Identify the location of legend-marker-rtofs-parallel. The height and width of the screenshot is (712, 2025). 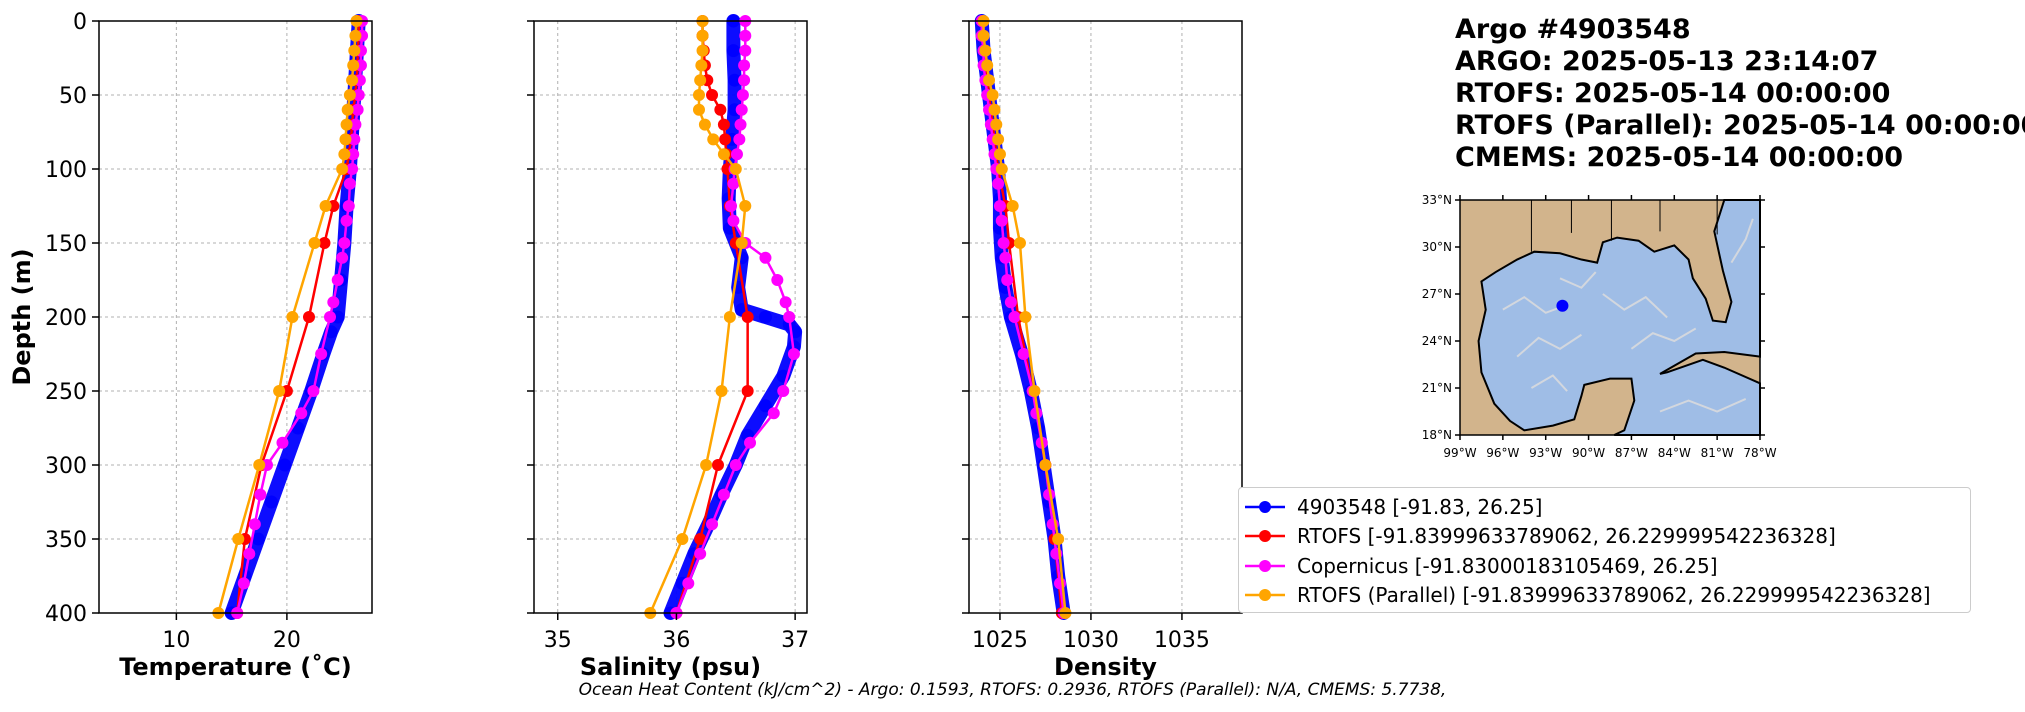
(1265, 595).